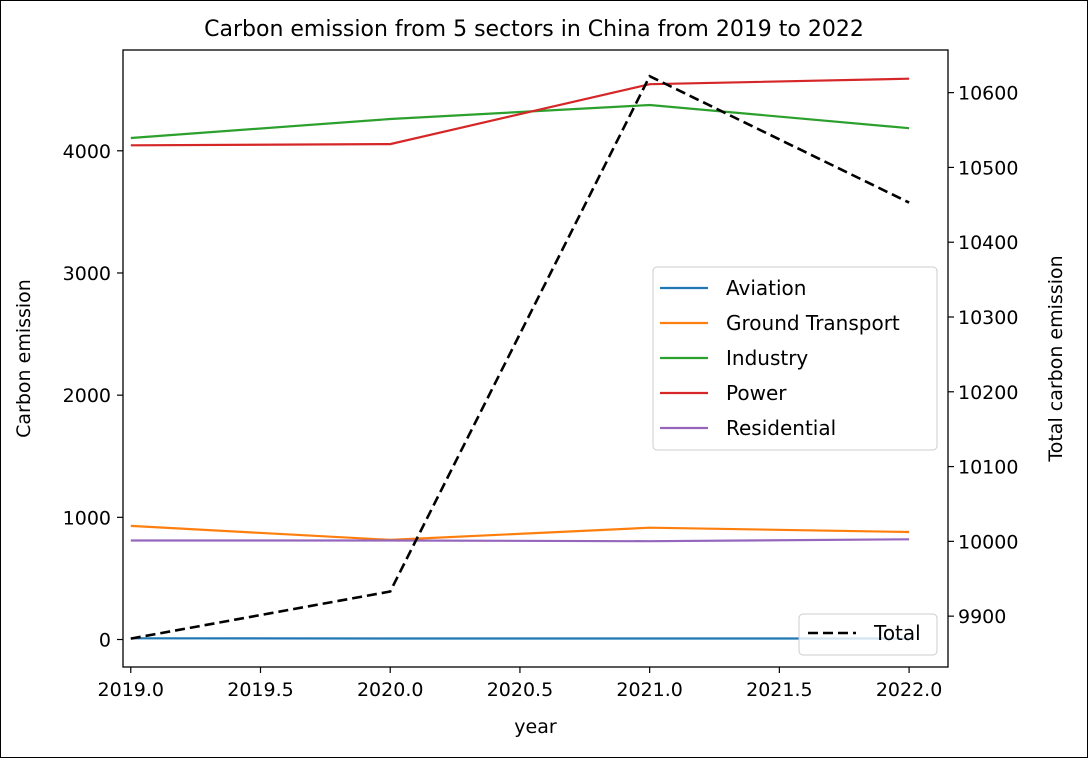 The height and width of the screenshot is (758, 1088). I want to click on y-tick-label: 1000, so click(87, 518).